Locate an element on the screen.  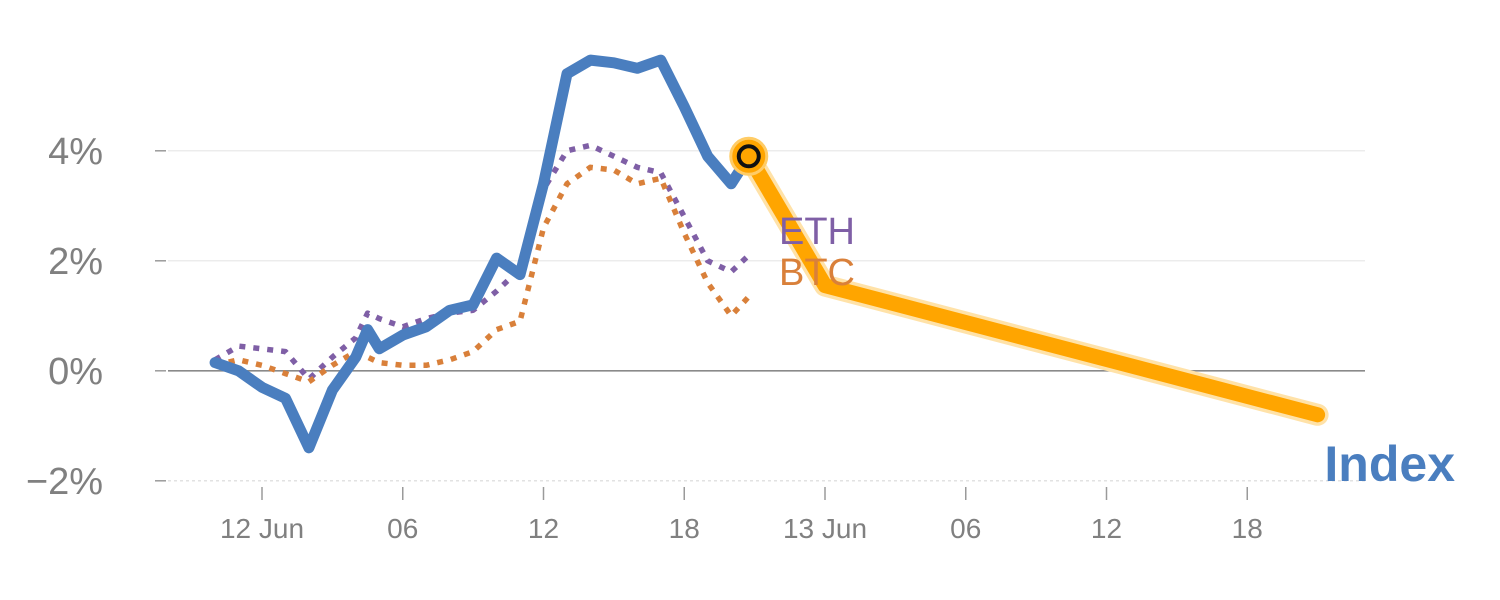
y-tick-label: −2% is located at coordinates (64, 482).